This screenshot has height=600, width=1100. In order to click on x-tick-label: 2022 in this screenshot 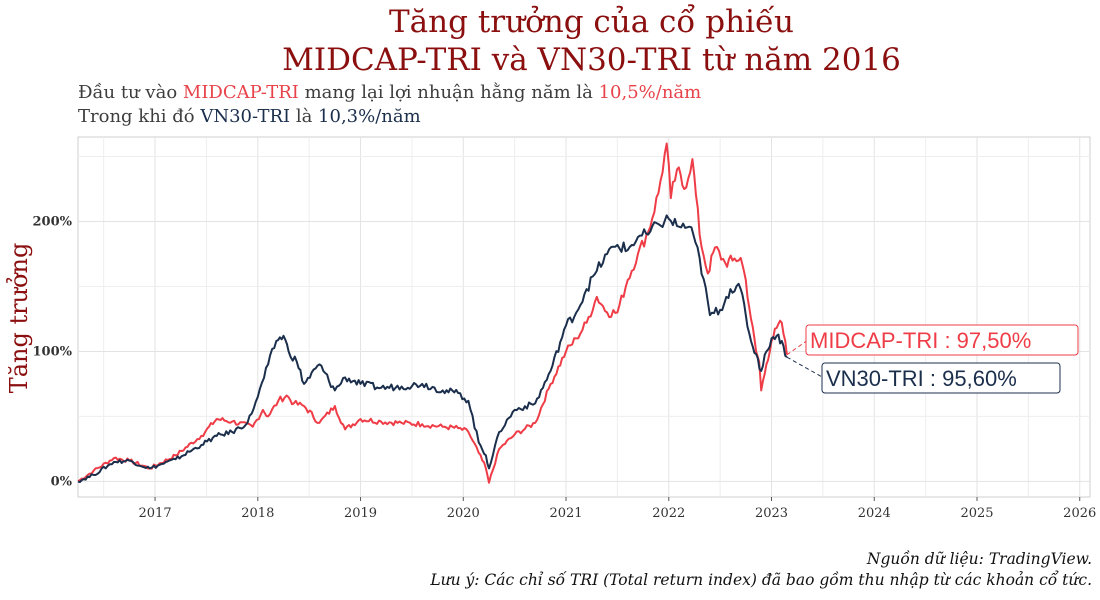, I will do `click(668, 513)`.